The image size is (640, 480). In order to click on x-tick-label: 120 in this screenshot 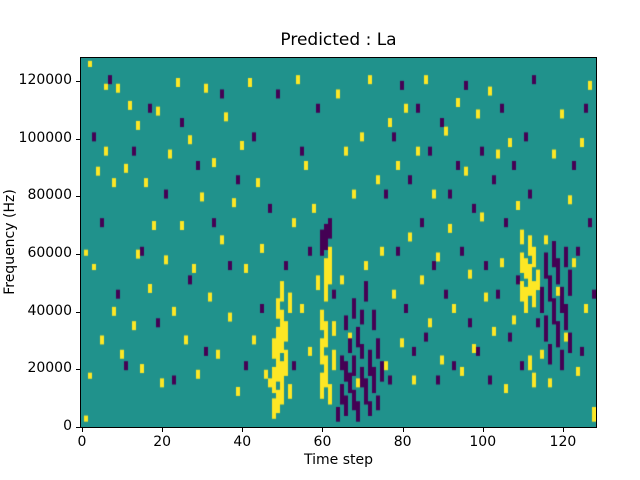, I will do `click(563, 442)`.